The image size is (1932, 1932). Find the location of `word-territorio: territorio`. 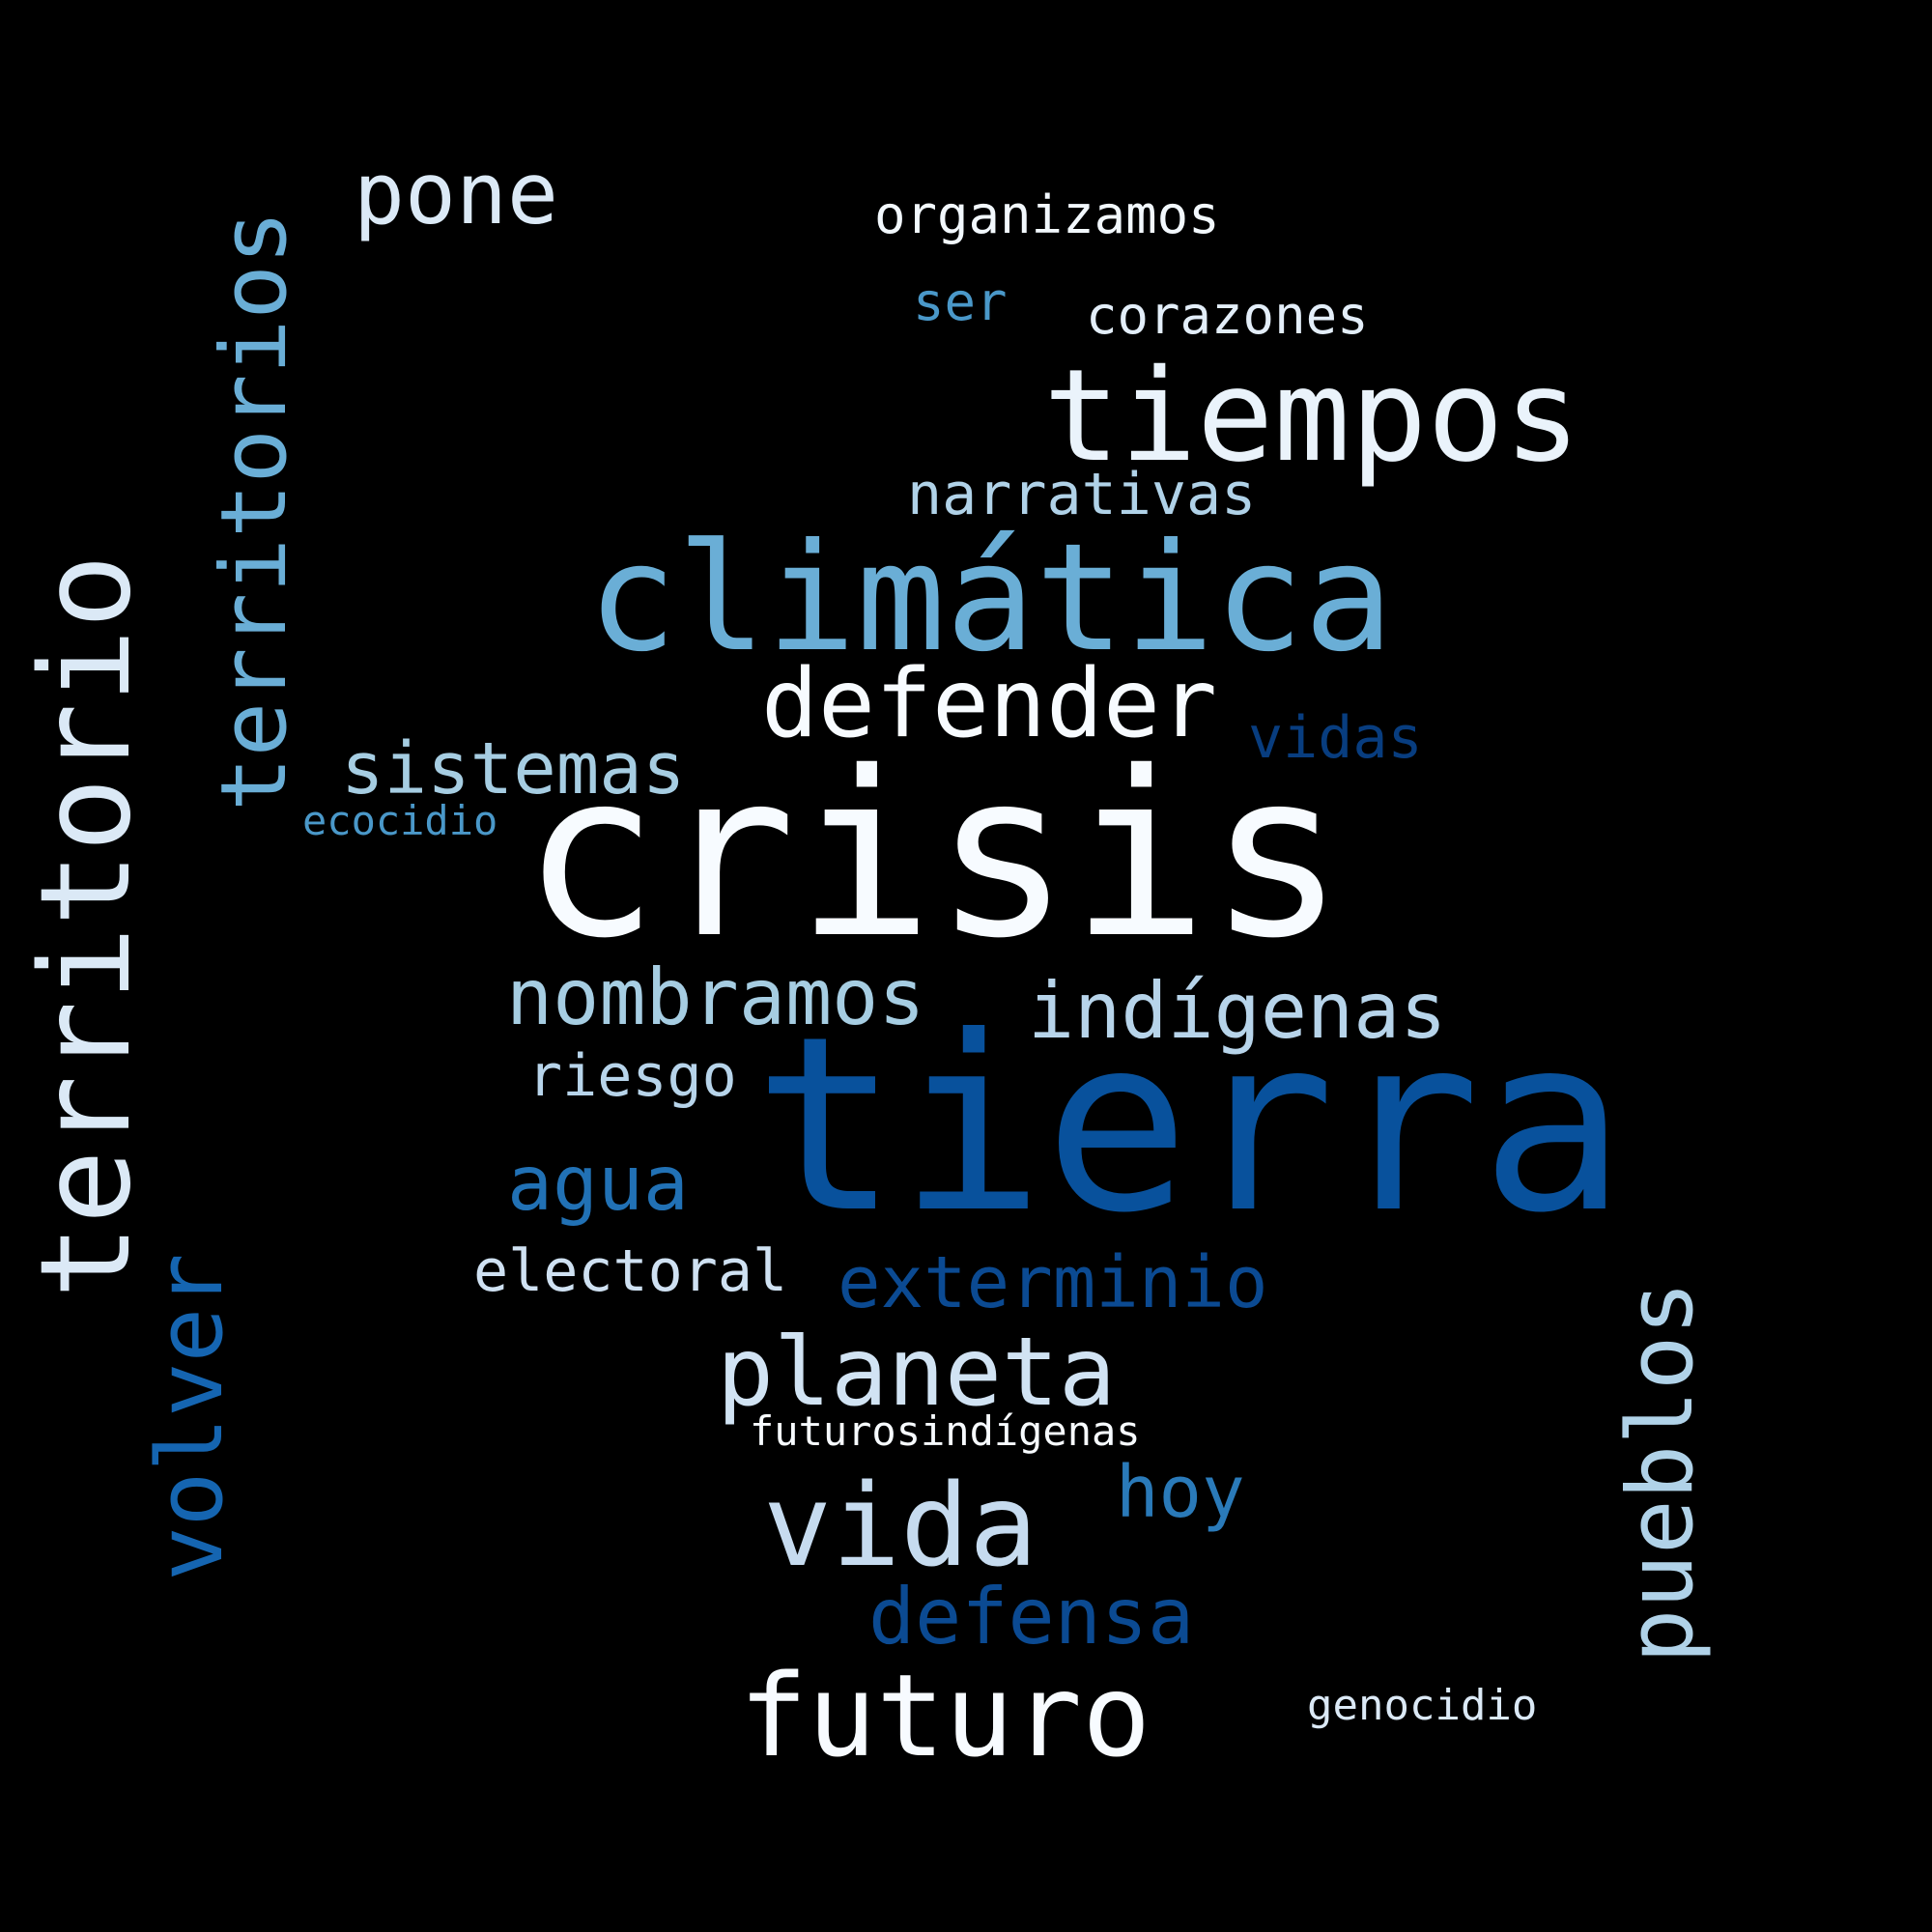

word-territorio: territorio is located at coordinates (86, 926).